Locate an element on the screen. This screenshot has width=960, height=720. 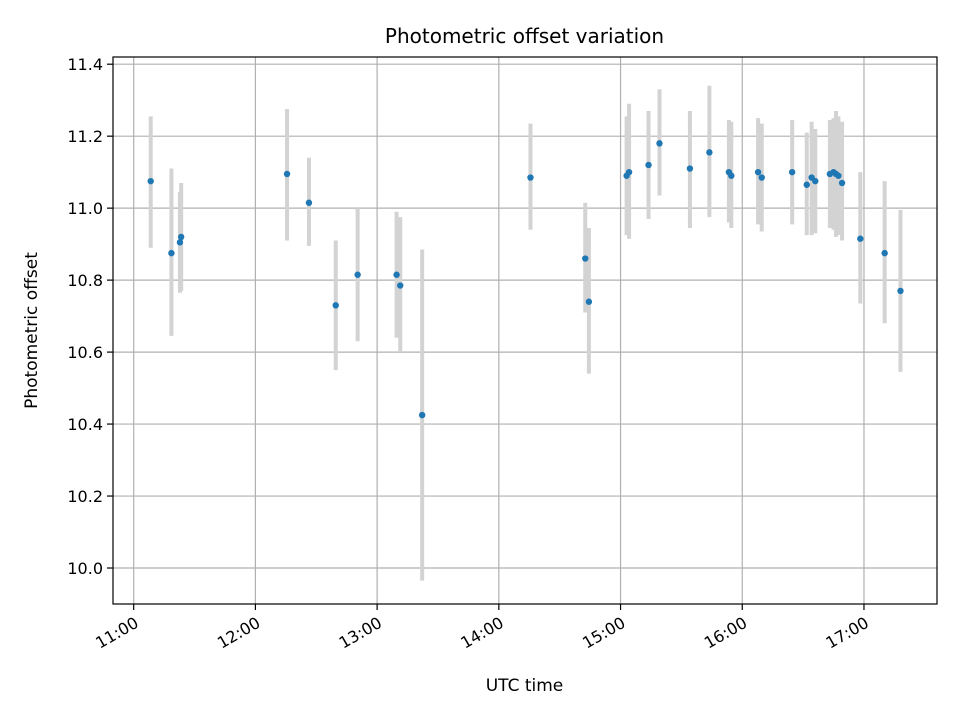
x-axis-label: UTC time is located at coordinates (525, 686).